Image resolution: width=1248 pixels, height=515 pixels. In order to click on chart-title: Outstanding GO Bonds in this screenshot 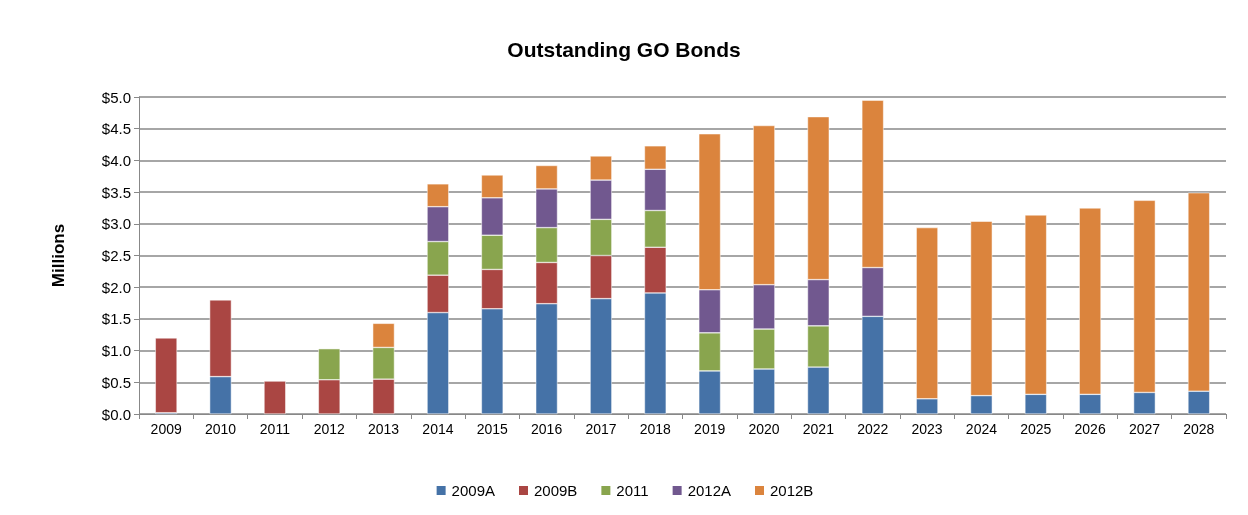, I will do `click(624, 49)`.